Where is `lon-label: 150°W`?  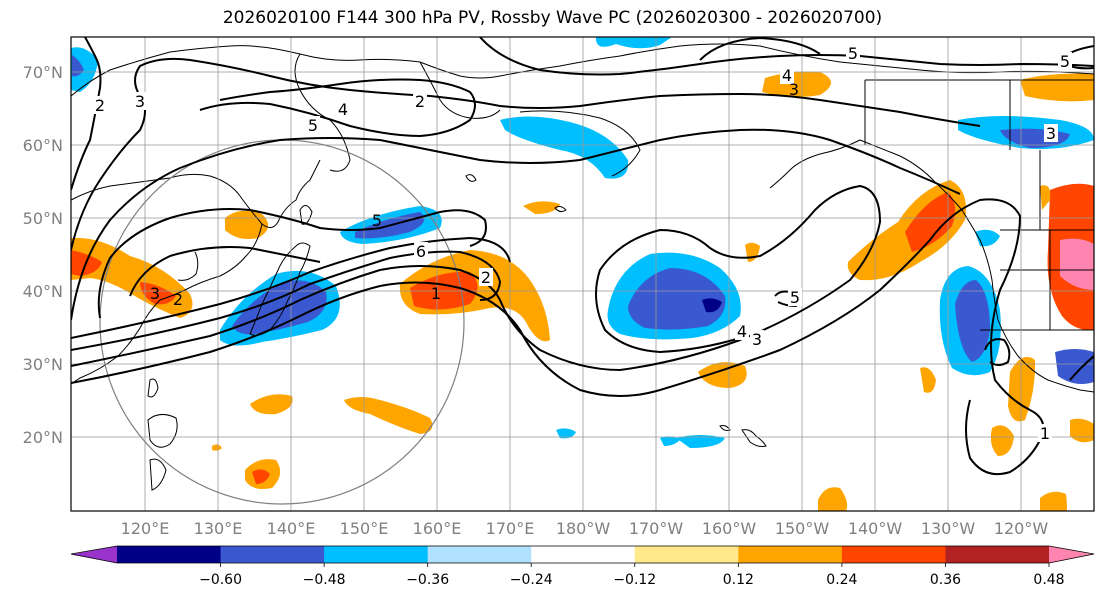
lon-label: 150°W is located at coordinates (802, 528).